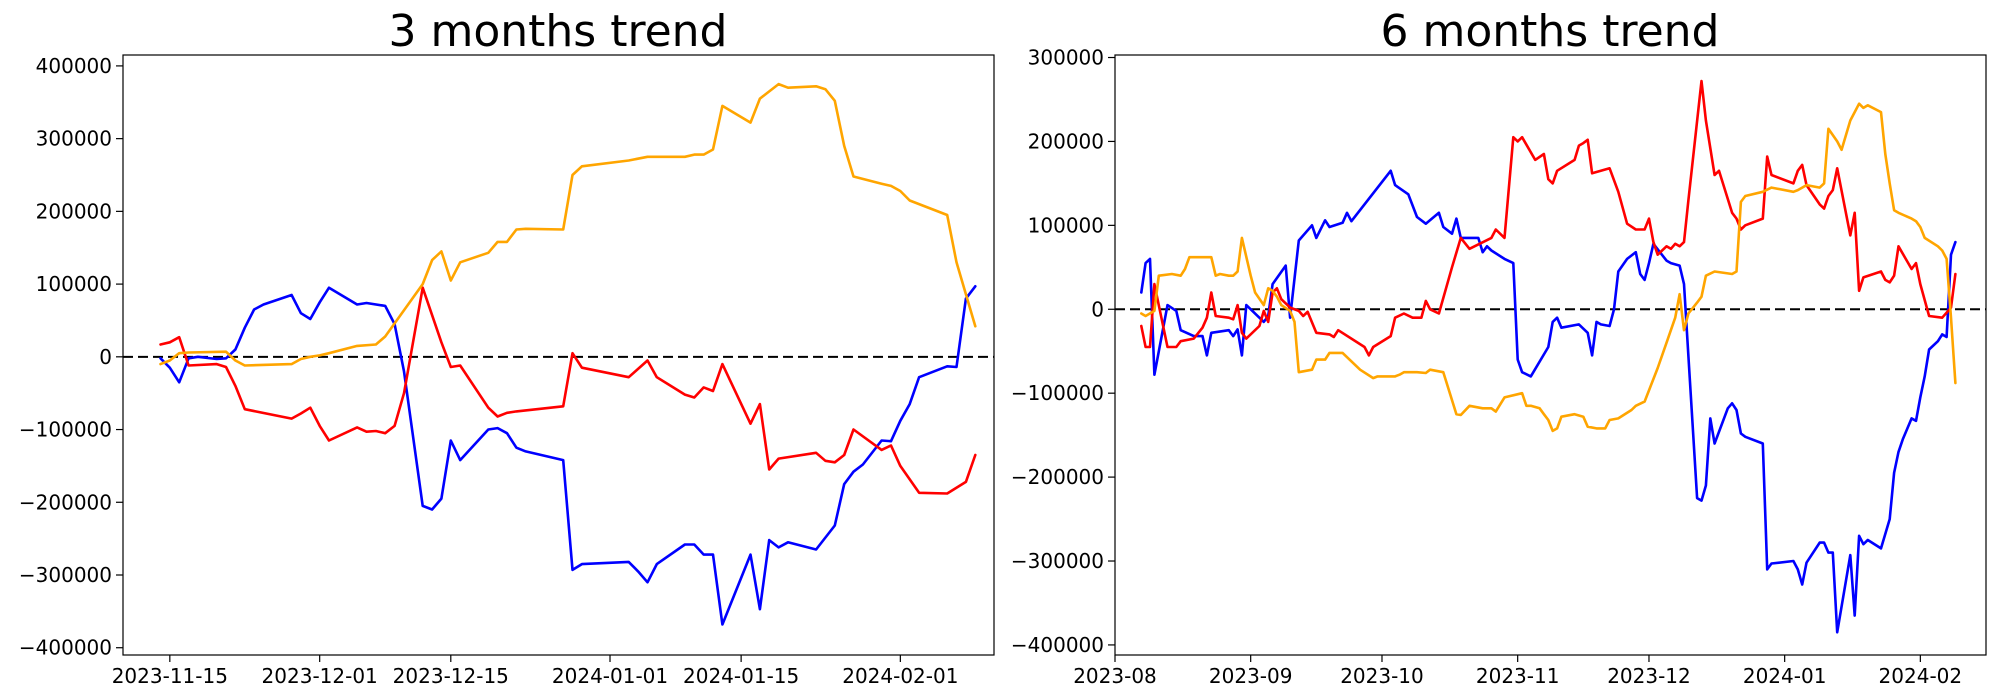  Describe the element at coordinates (558, 31) in the screenshot. I see `chart-title: 3 months trend` at that location.